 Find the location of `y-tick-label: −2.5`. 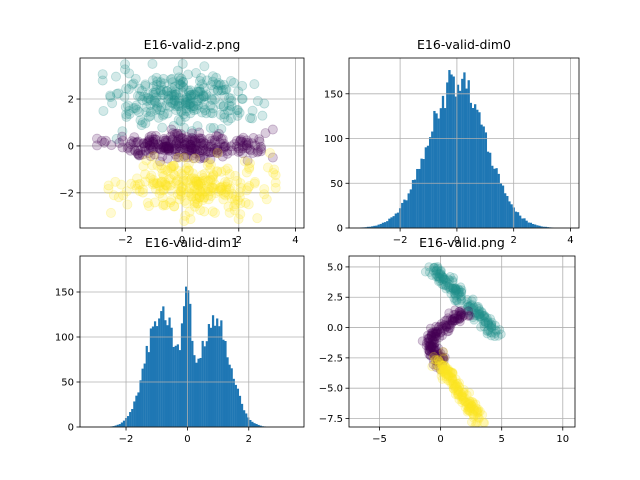

y-tick-label: −2.5 is located at coordinates (331, 358).